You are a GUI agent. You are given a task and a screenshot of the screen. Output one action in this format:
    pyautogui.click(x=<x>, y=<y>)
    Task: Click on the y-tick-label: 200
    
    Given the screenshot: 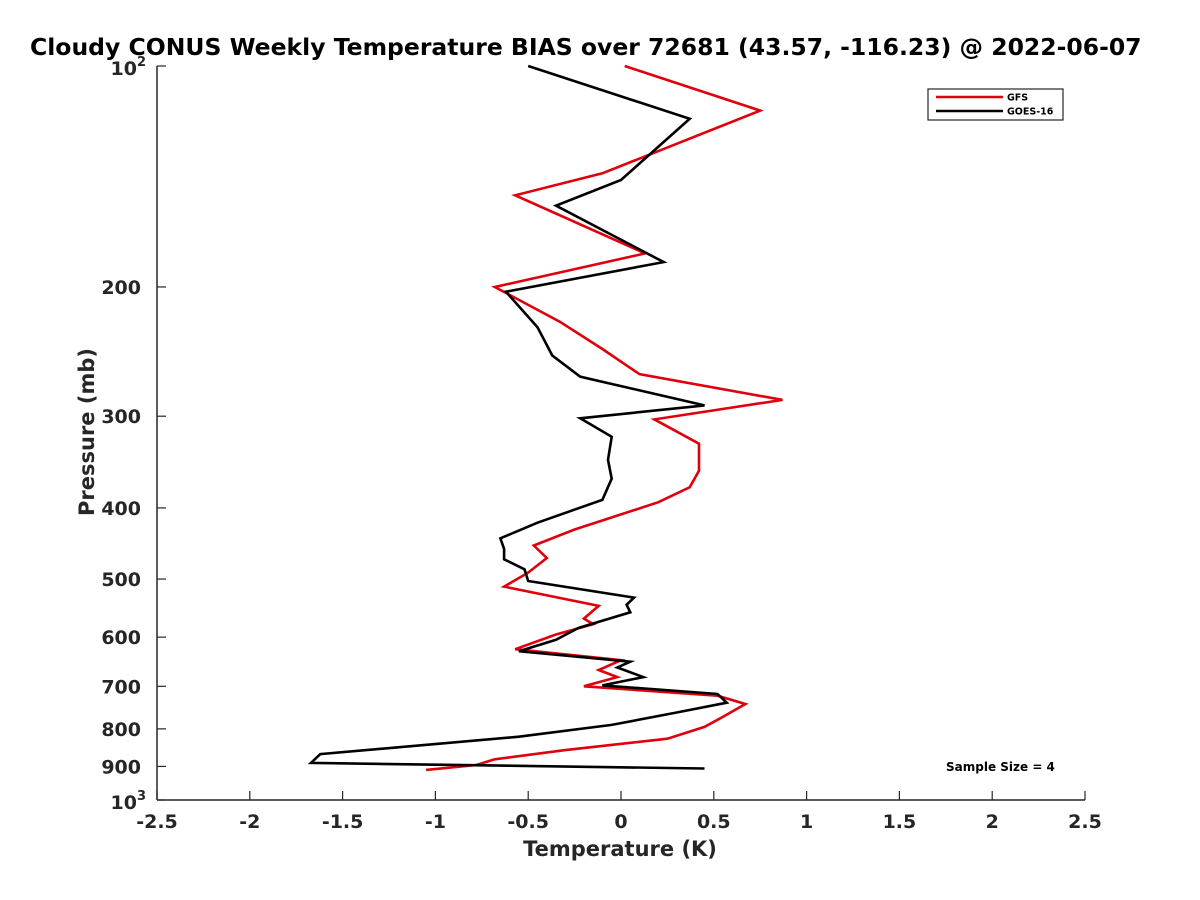 What is the action you would take?
    pyautogui.click(x=121, y=288)
    